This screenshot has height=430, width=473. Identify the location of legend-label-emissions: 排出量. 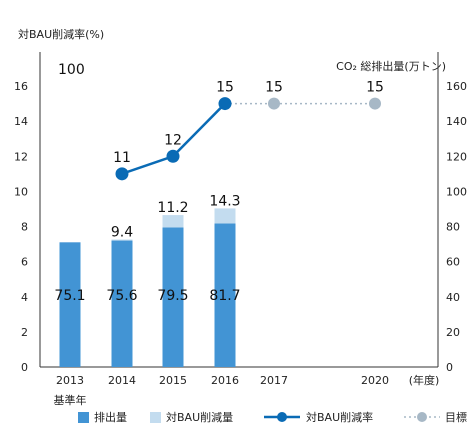
(110, 417).